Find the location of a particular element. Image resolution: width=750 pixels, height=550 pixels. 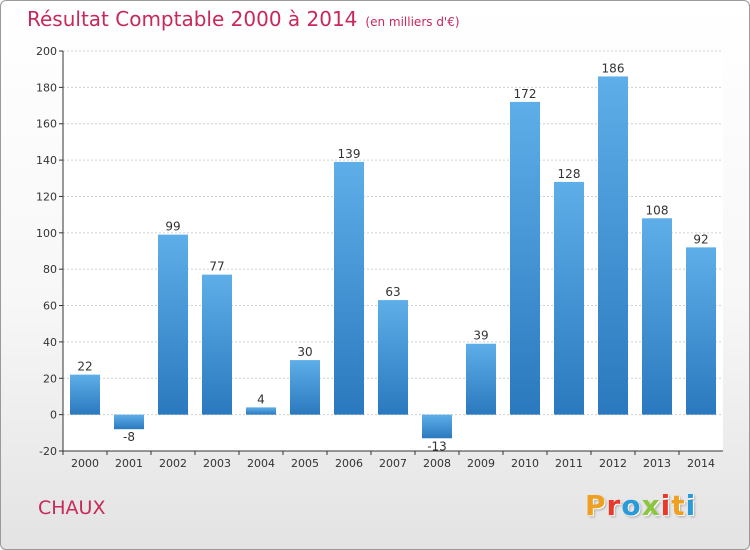

logo-letter: o is located at coordinates (631, 505).